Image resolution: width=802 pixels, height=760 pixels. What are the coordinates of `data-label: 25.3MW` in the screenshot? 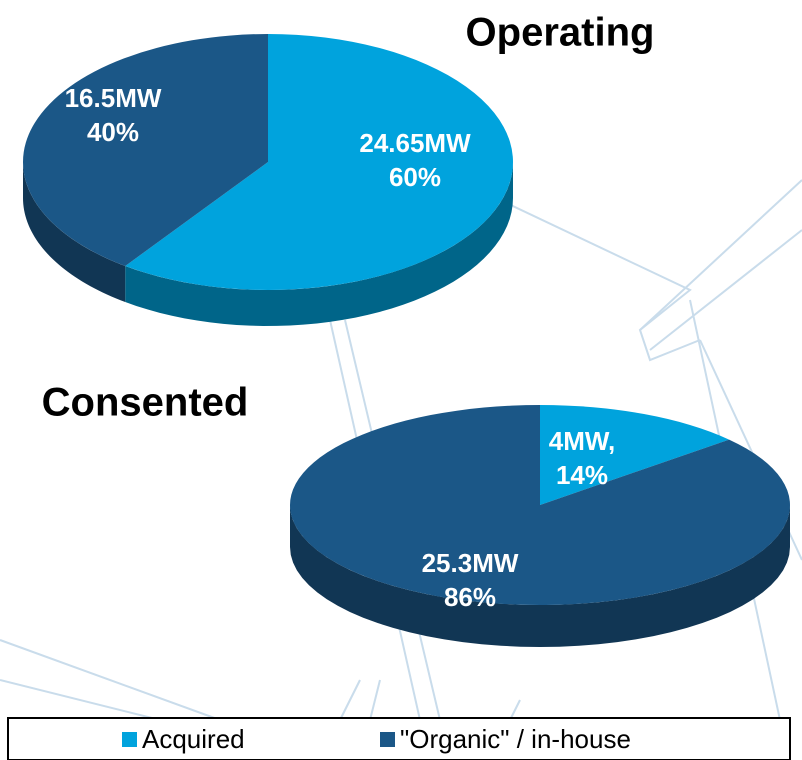 It's located at (470, 563).